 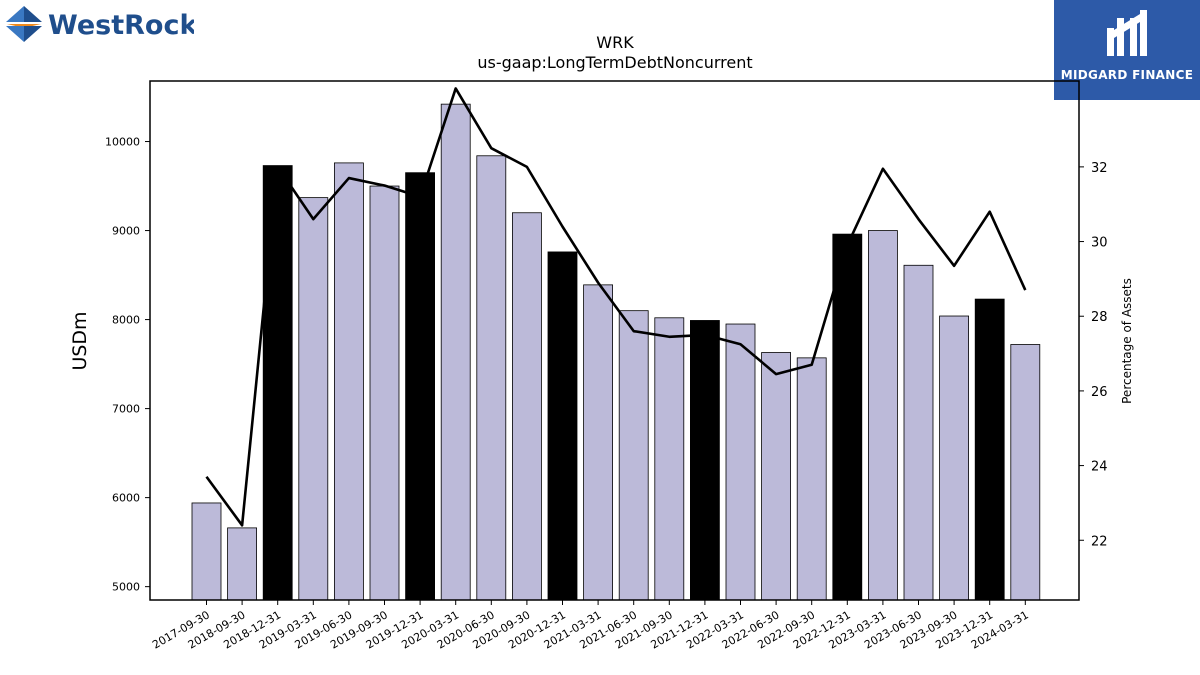 I want to click on y2-tick-label-24: 24, so click(x=1099, y=467).